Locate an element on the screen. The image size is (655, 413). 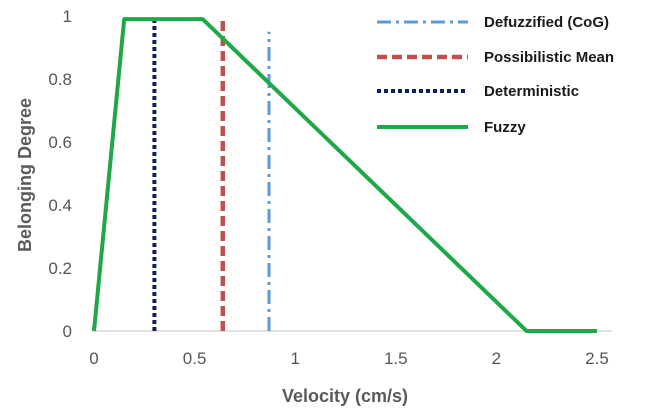
x-tick-label: 1.5 is located at coordinates (396, 358).